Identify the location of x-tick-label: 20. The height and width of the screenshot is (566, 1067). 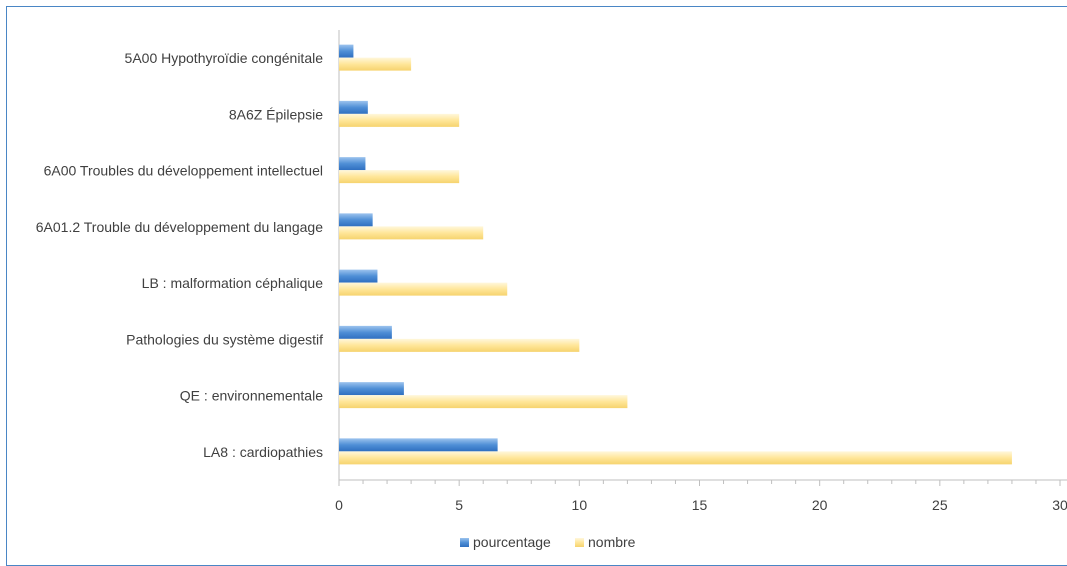
(820, 505).